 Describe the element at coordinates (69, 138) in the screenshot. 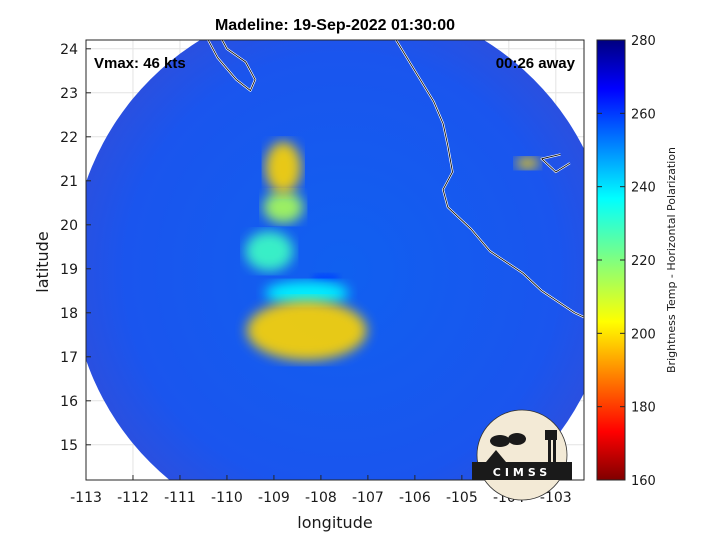

I see `y-tick-label: 22` at that location.